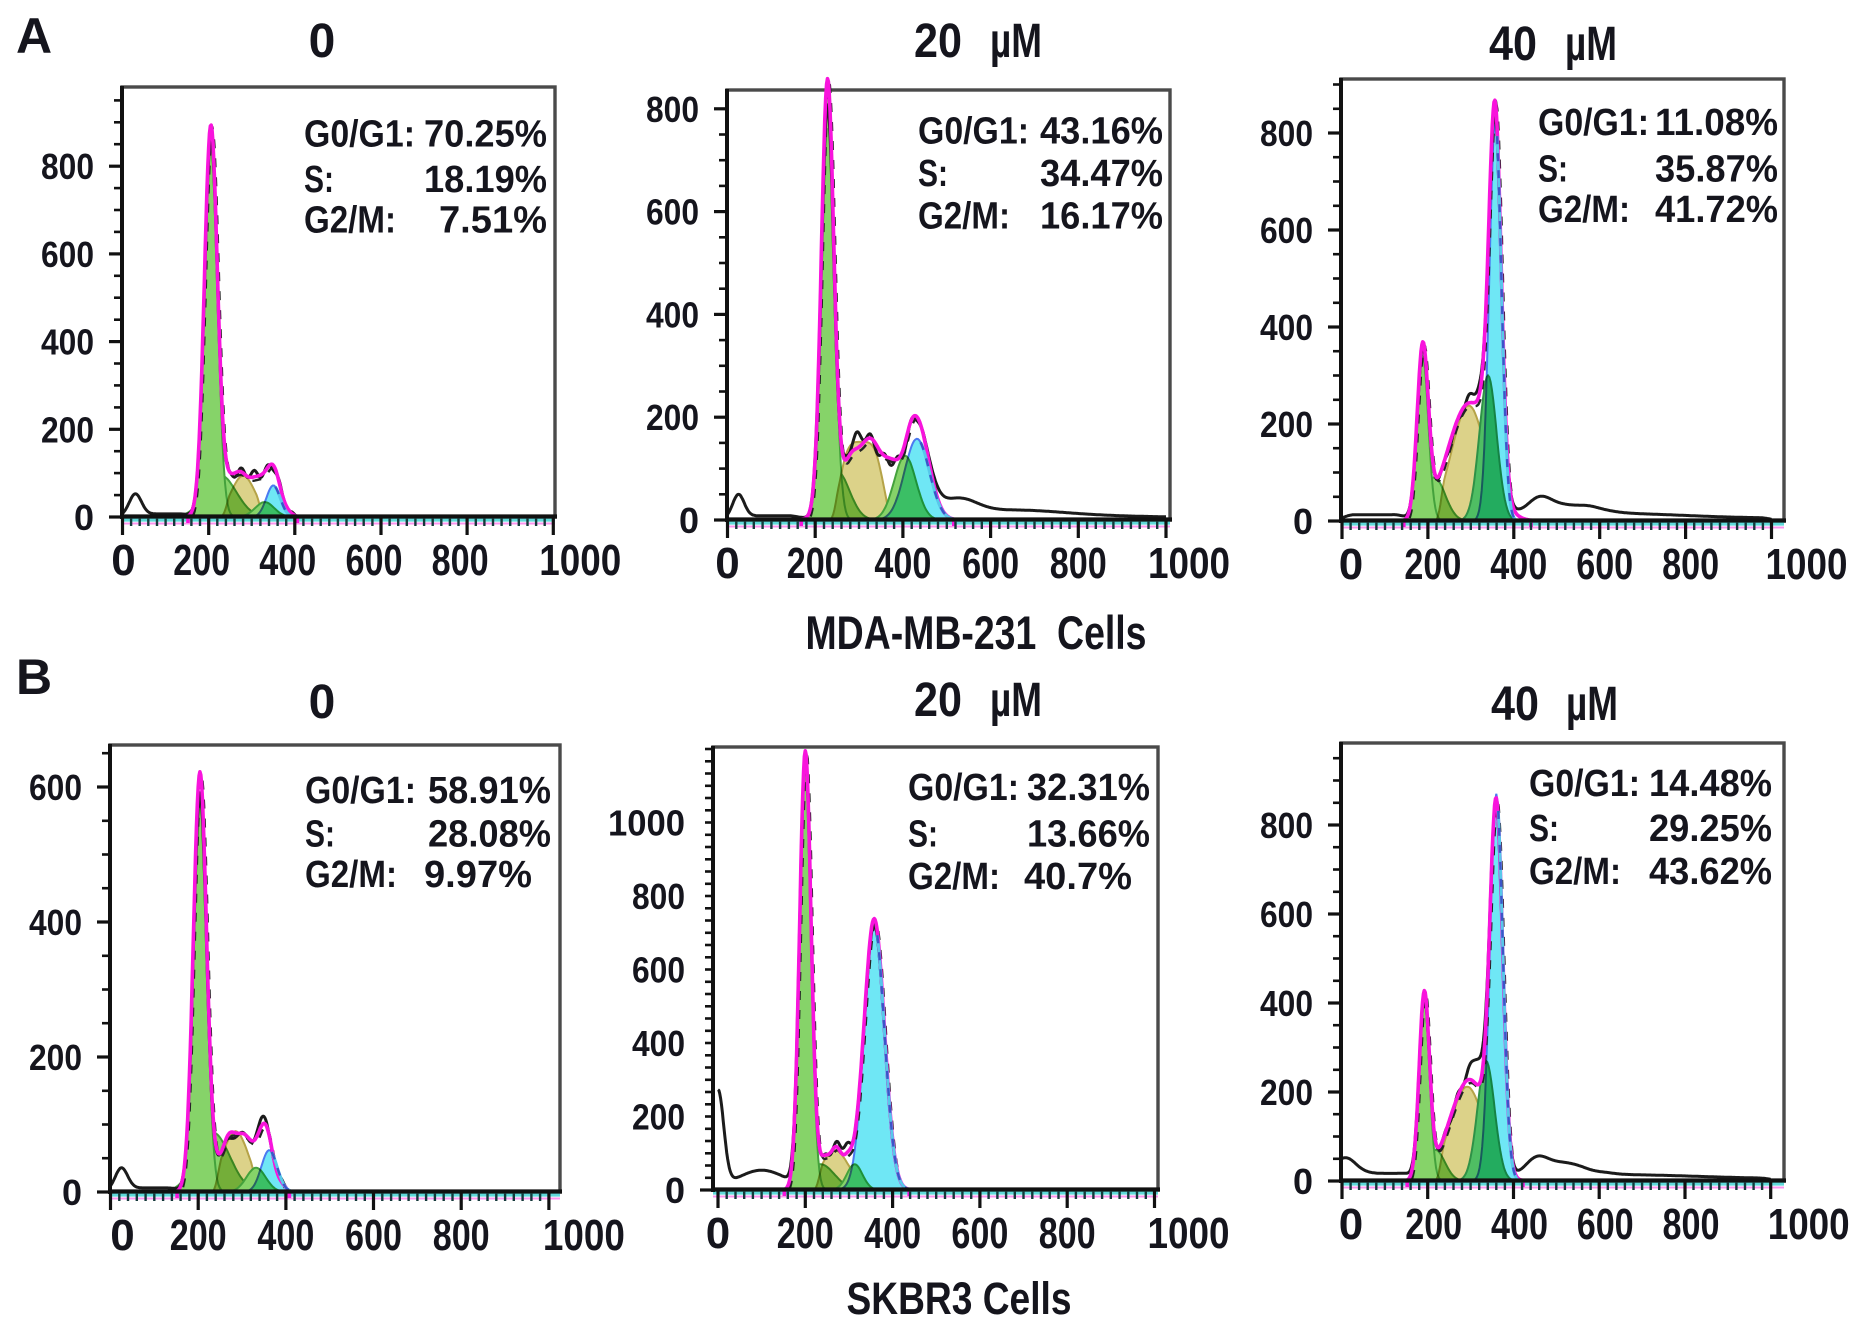 The width and height of the screenshot is (1865, 1334). What do you see at coordinates (959, 1298) in the screenshot?
I see `svg-text: SKBR3 Cells` at bounding box center [959, 1298].